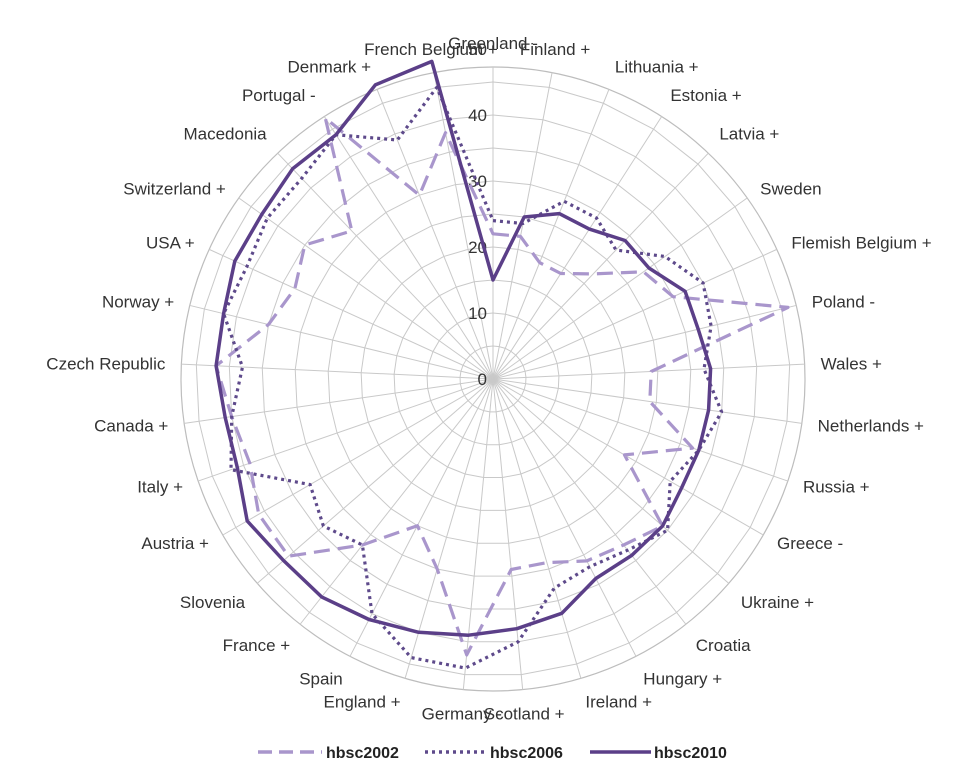  I want to click on category-label: Denmark +, so click(329, 66).